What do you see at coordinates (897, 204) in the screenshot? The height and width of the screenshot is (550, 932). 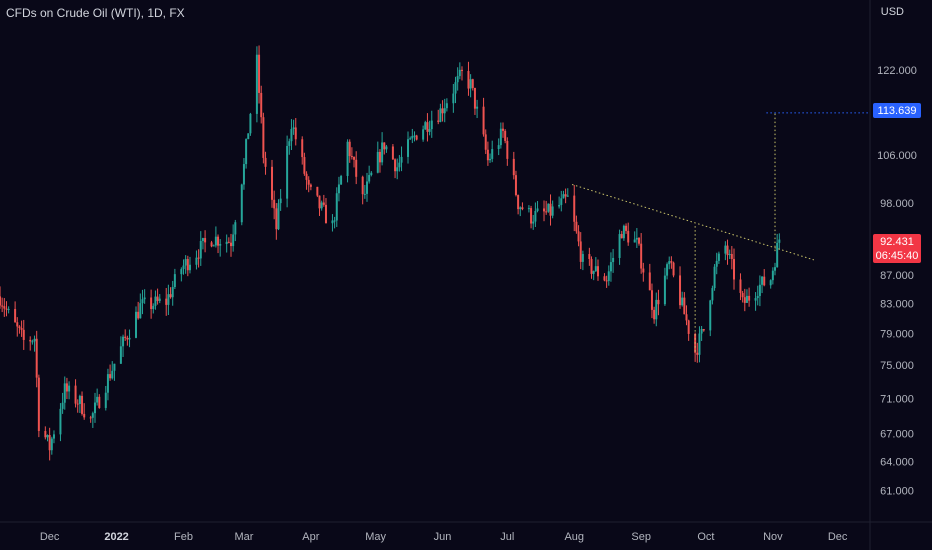 I see `y-tick-label: 98.000` at bounding box center [897, 204].